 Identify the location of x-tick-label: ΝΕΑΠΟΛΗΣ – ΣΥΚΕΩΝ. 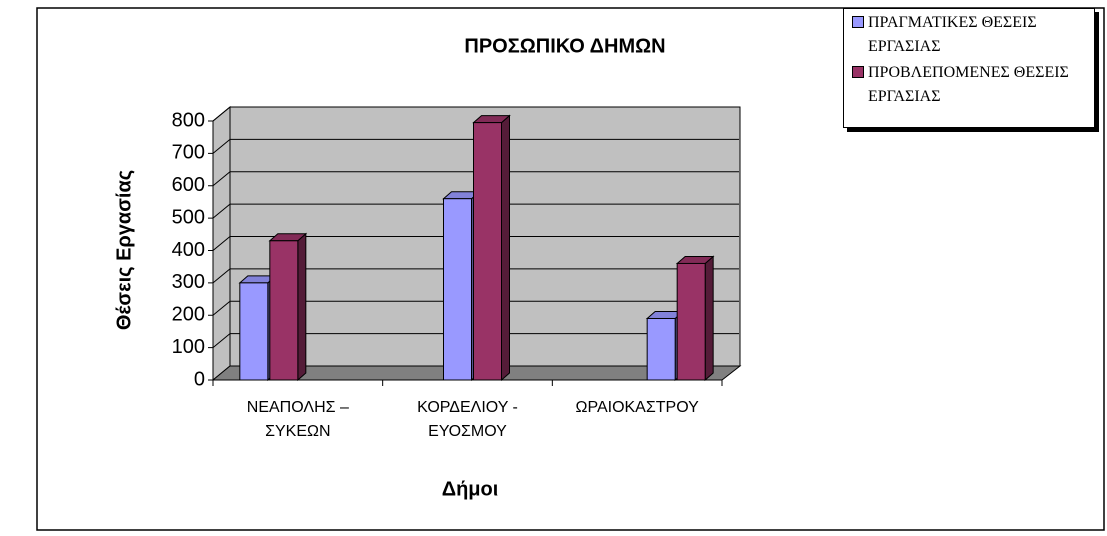
(297, 419).